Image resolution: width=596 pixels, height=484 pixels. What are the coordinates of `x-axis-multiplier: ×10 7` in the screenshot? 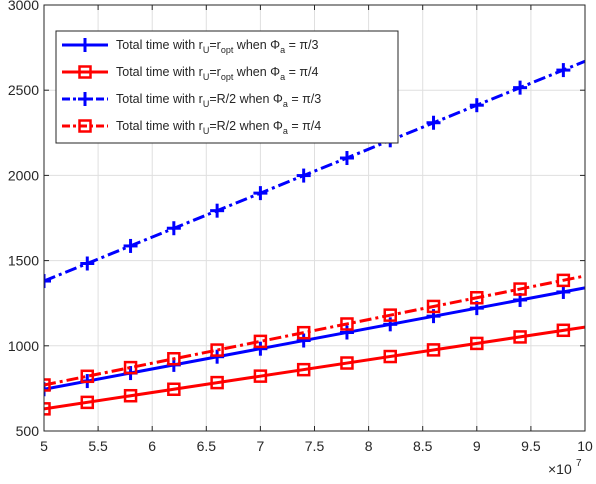 It's located at (565, 467).